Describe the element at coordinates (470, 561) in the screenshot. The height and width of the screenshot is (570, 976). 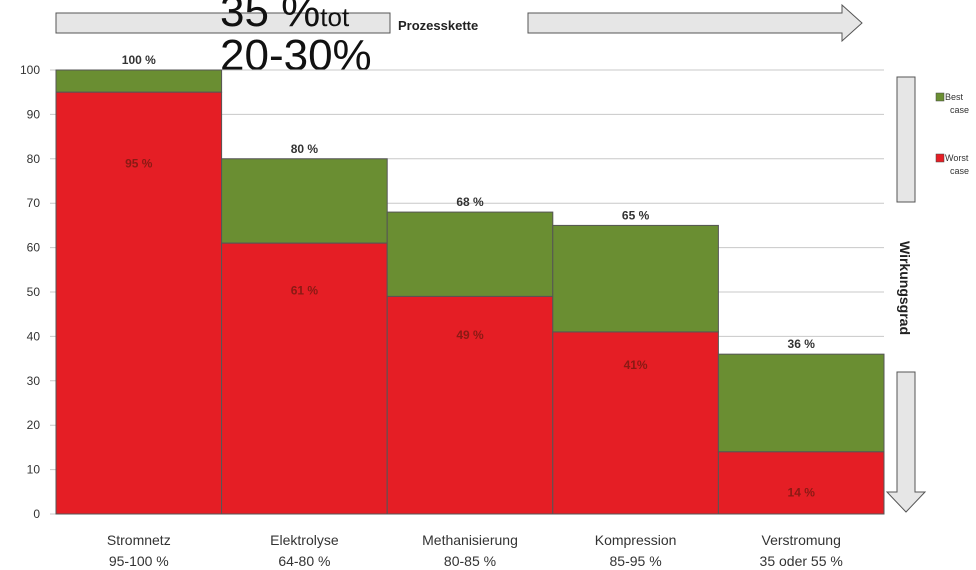
I see `category-range-label: 80-85 %` at that location.